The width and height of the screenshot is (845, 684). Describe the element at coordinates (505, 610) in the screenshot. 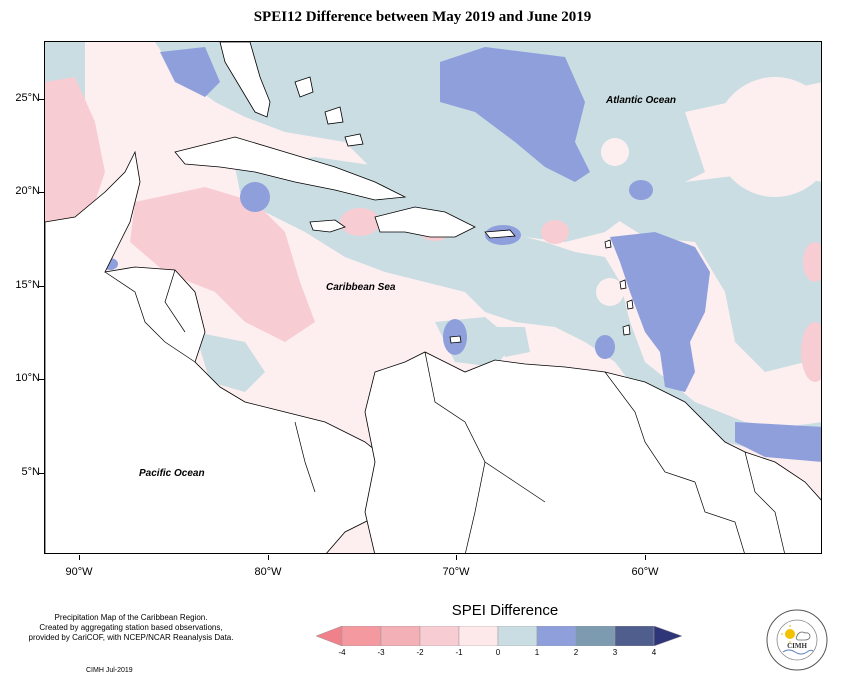

I see `legend-title: SPEI Difference` at that location.